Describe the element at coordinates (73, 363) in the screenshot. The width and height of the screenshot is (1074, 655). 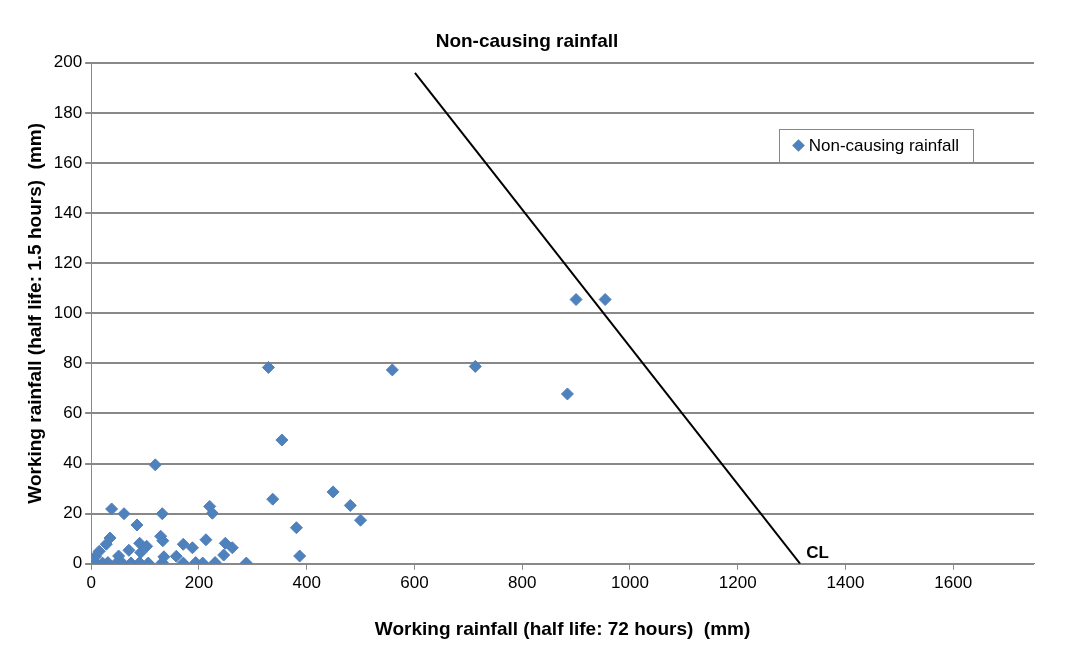
I see `y-tick-label: 80` at that location.